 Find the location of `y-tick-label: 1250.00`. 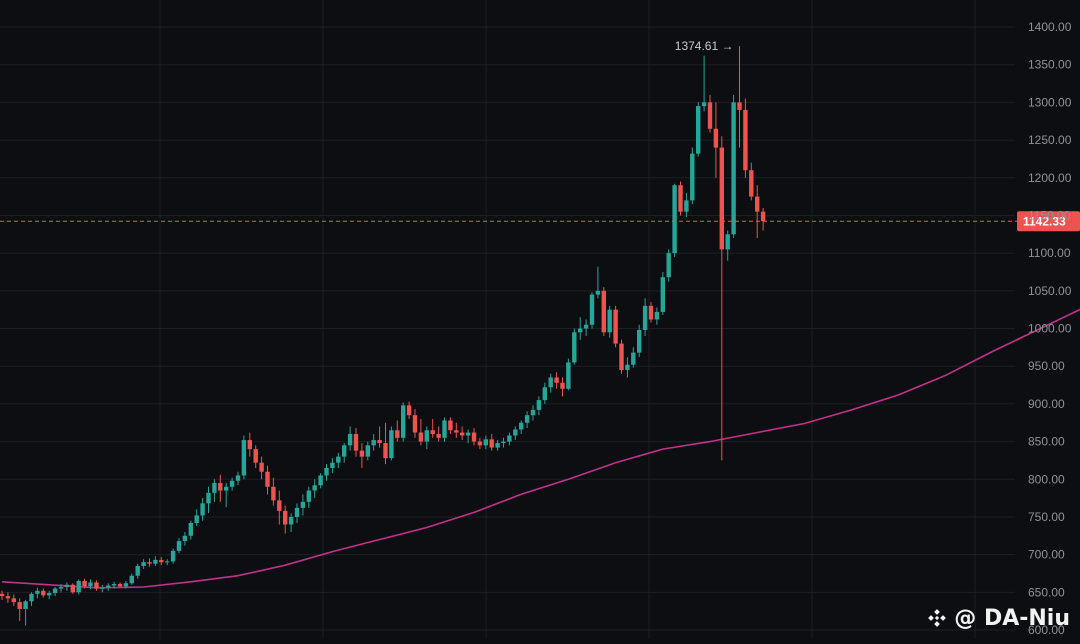

y-tick-label: 1250.00 is located at coordinates (1050, 140).